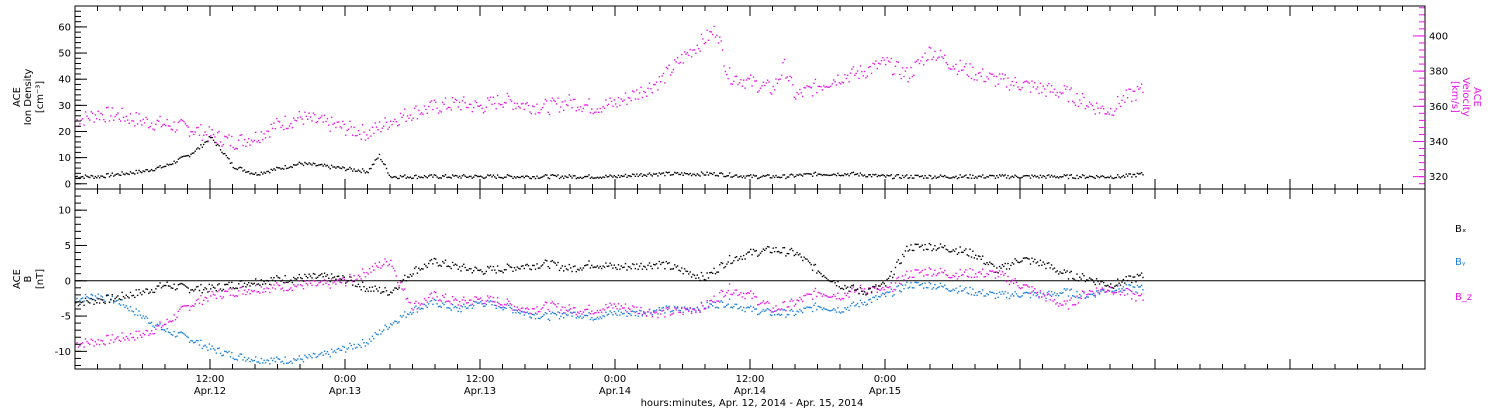 This screenshot has height=410, width=1500. Describe the element at coordinates (63, 352) in the screenshot. I see `b-tick-label: -10` at that location.